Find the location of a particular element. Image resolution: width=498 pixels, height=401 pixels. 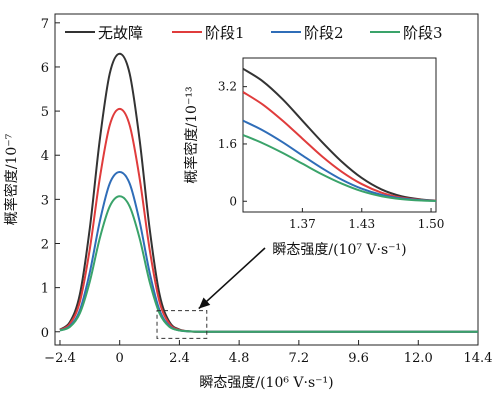

y-tick-label: 3 is located at coordinates (45, 200).